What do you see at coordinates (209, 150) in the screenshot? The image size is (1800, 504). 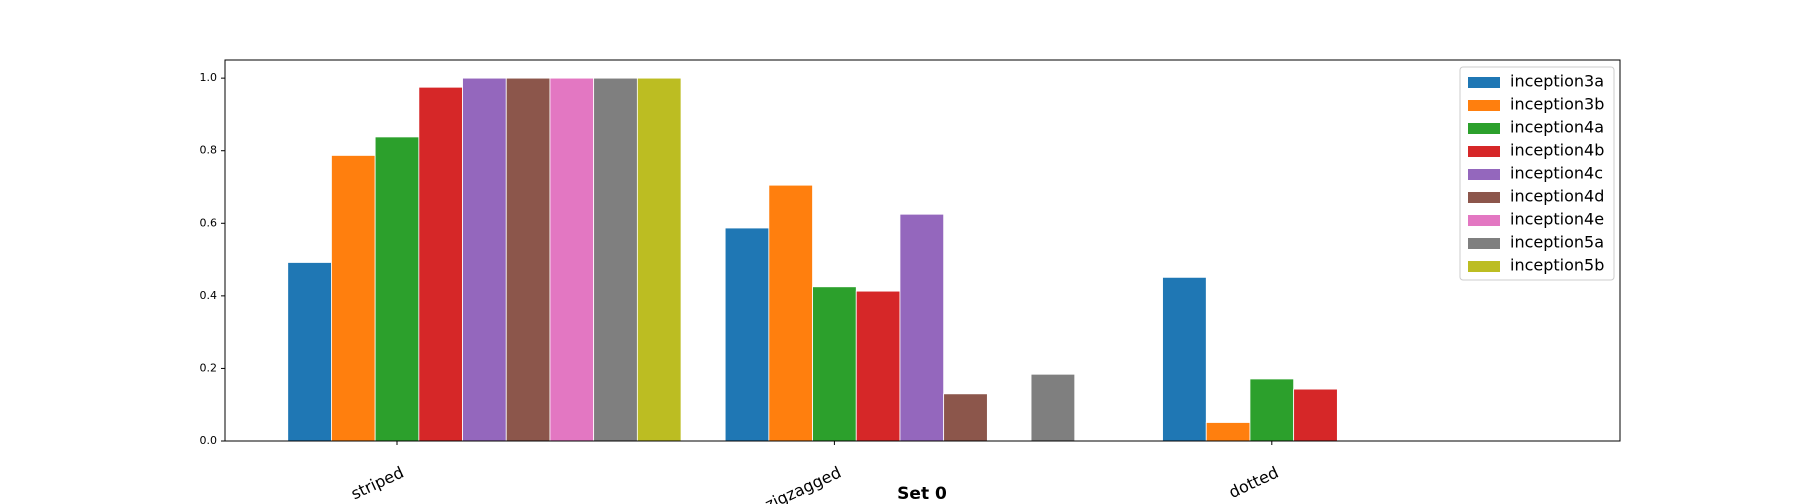 I see `y-tick-label: 0.8` at bounding box center [209, 150].